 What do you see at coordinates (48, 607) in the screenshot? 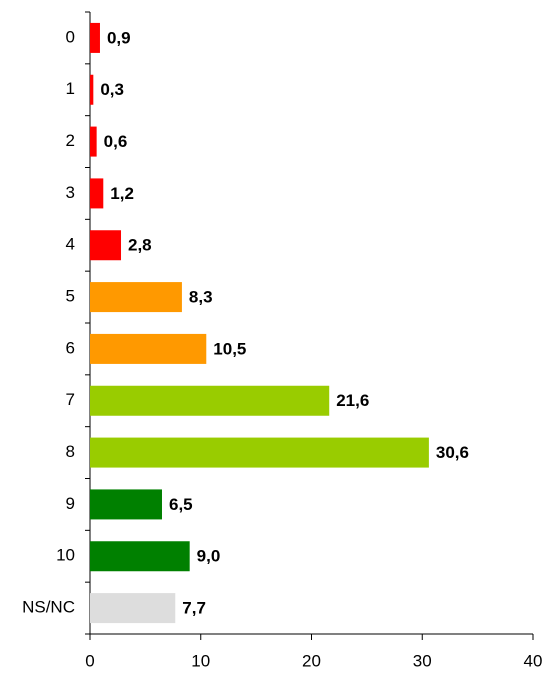
I see `y-tick-label: NS/NC` at bounding box center [48, 607].